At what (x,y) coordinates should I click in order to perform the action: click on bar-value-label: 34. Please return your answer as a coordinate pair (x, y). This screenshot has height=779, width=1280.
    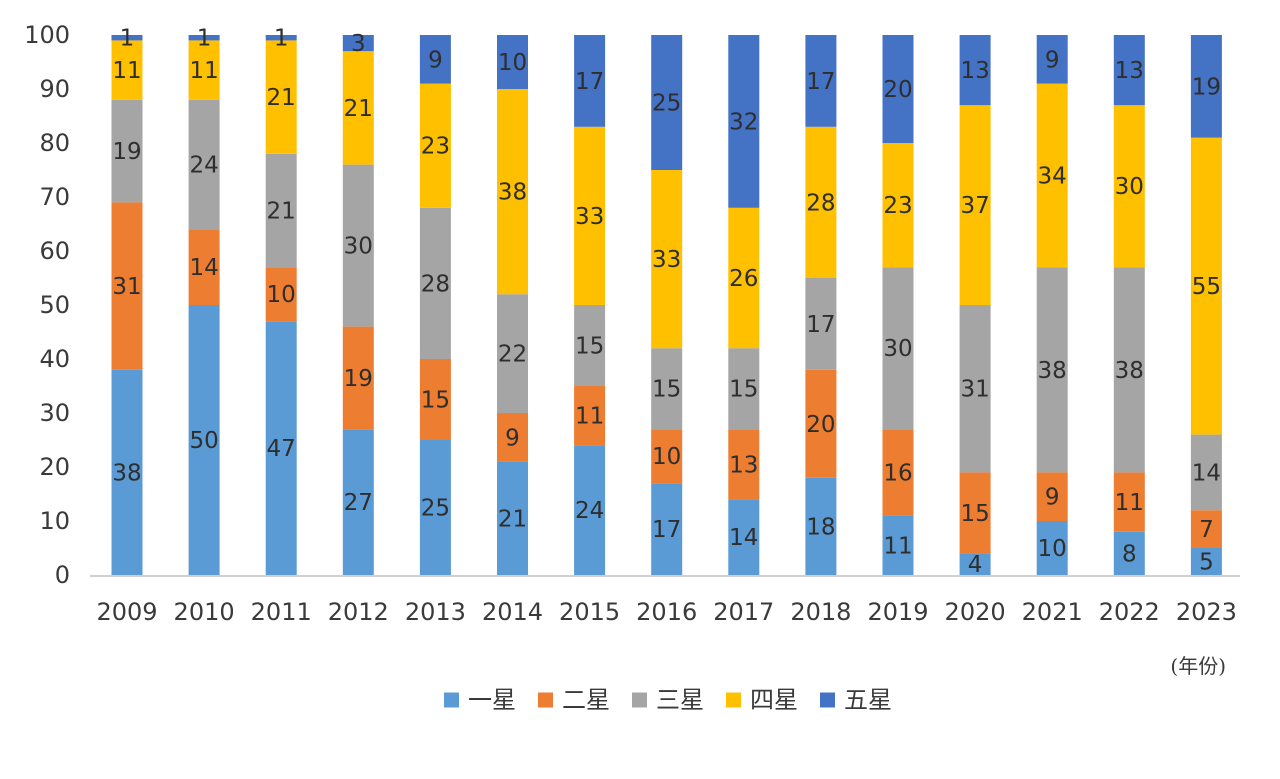
    Looking at the image, I should click on (1052, 176).